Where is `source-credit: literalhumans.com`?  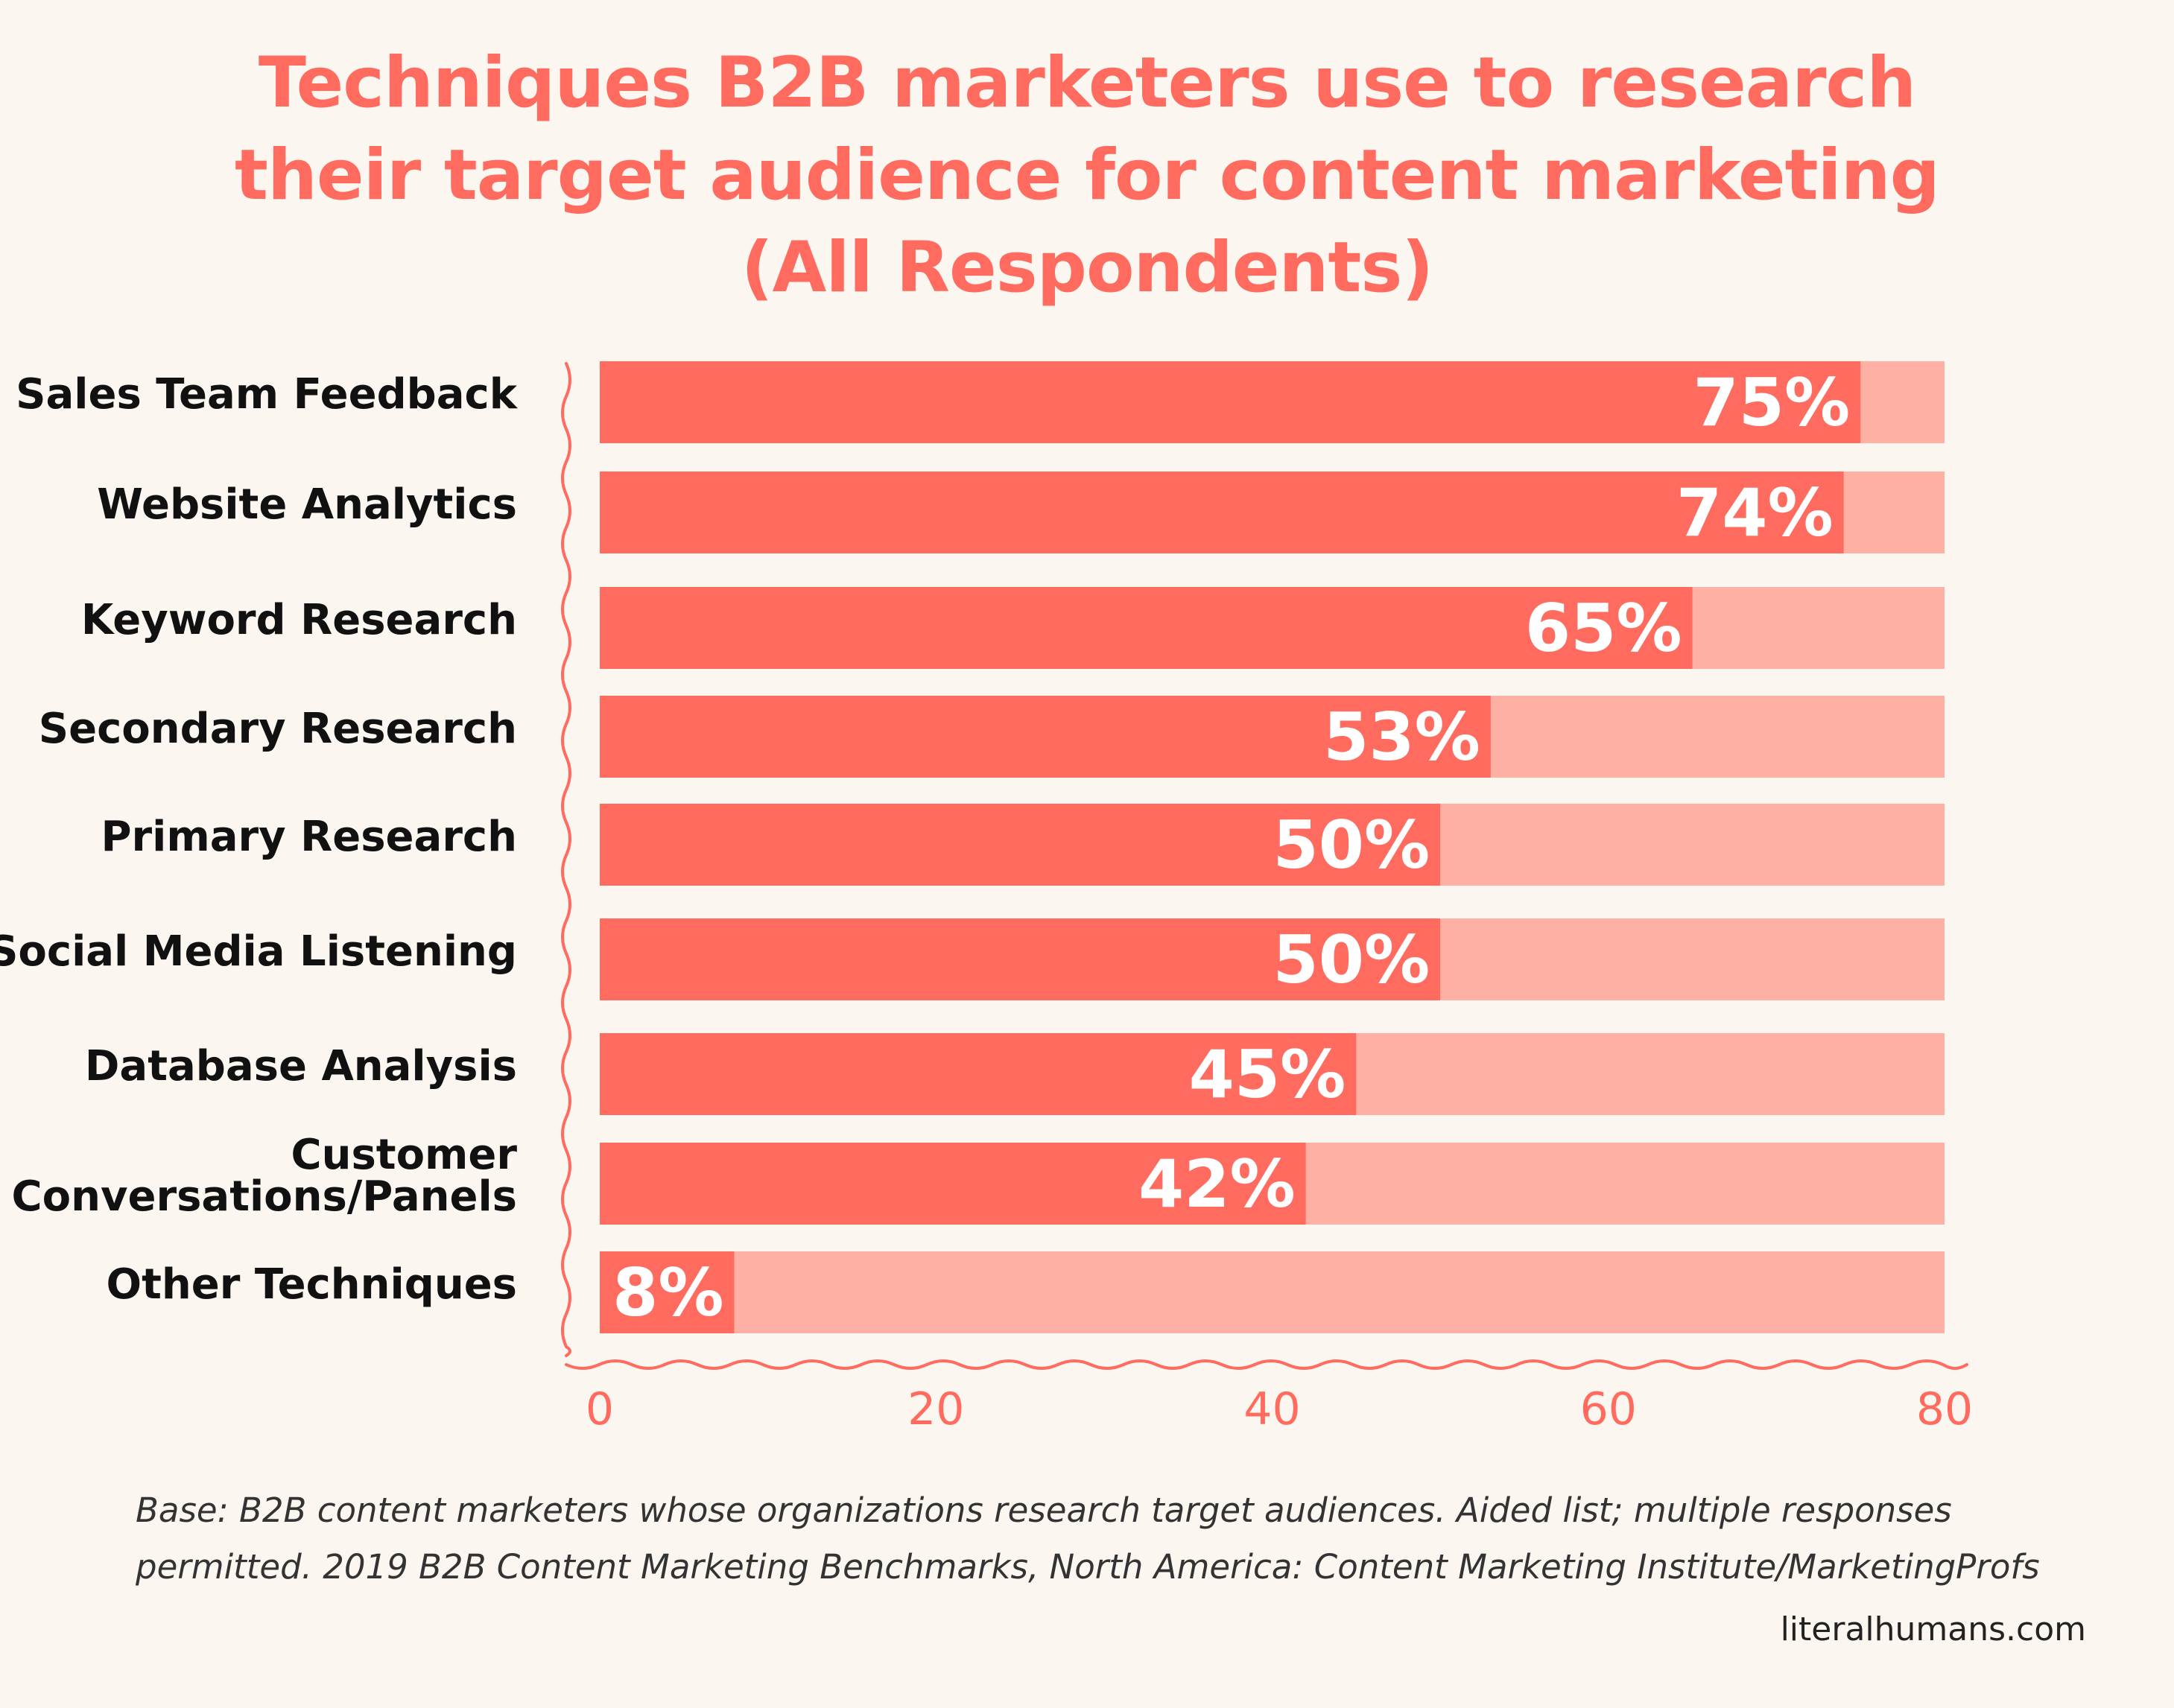 source-credit: literalhumans.com is located at coordinates (1933, 1629).